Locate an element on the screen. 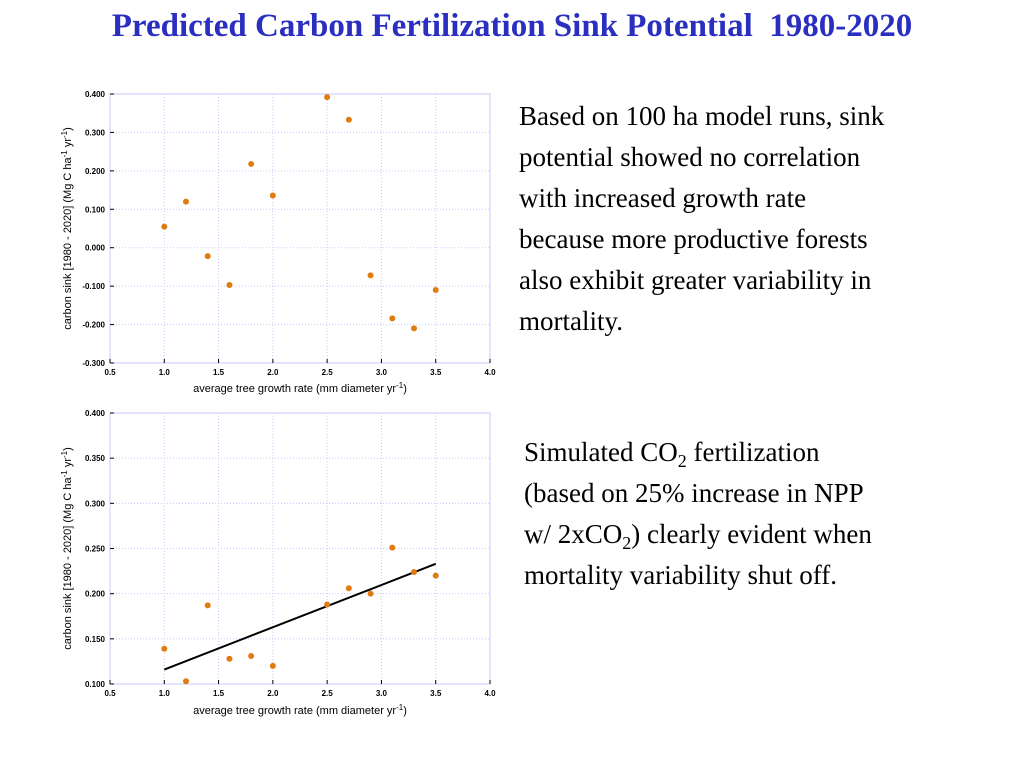 This screenshot has width=1024, height=768. text-fragment: fertilization is located at coordinates (753, 452).